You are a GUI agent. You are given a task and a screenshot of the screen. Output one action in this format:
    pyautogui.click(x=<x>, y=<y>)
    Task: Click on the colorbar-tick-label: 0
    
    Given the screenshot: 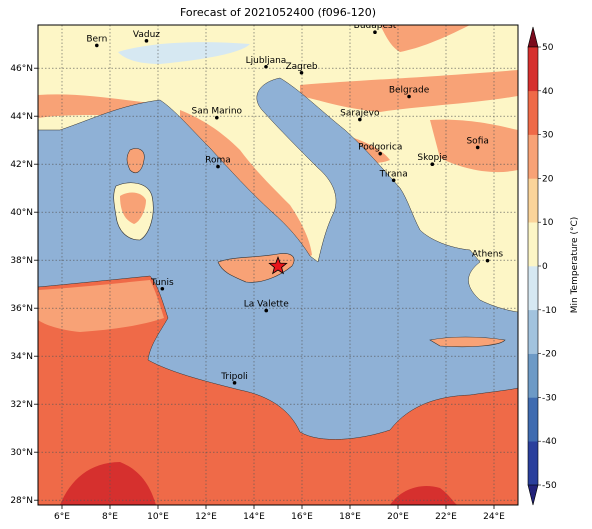 What is the action you would take?
    pyautogui.click(x=545, y=267)
    